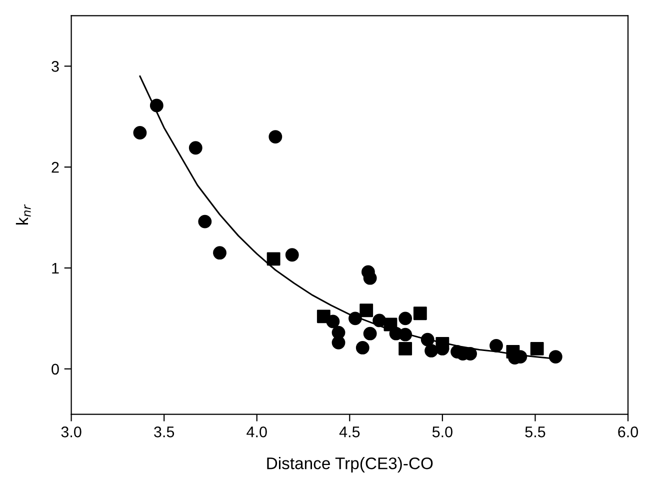 The height and width of the screenshot is (479, 652). I want to click on y-tick-label: 1, so click(55, 268).